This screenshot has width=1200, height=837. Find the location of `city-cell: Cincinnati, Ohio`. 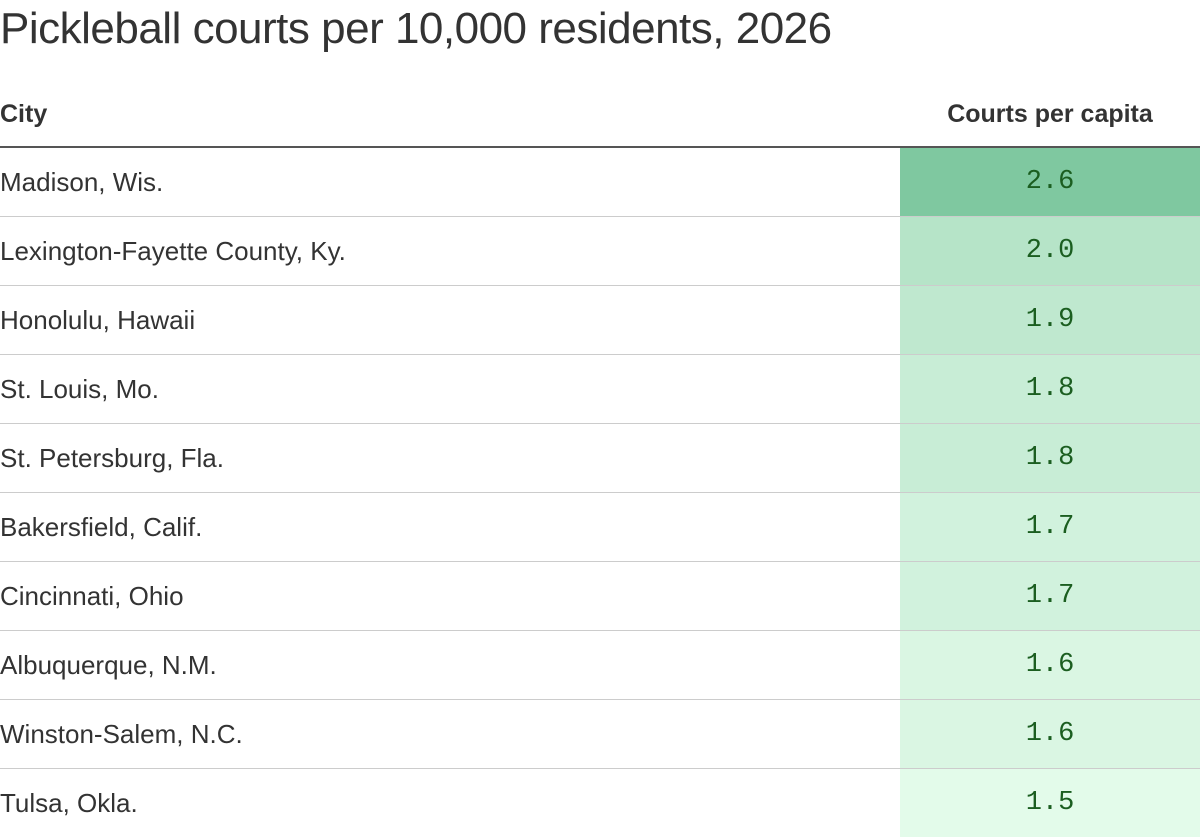

city-cell: Cincinnati, Ohio is located at coordinates (450, 596).